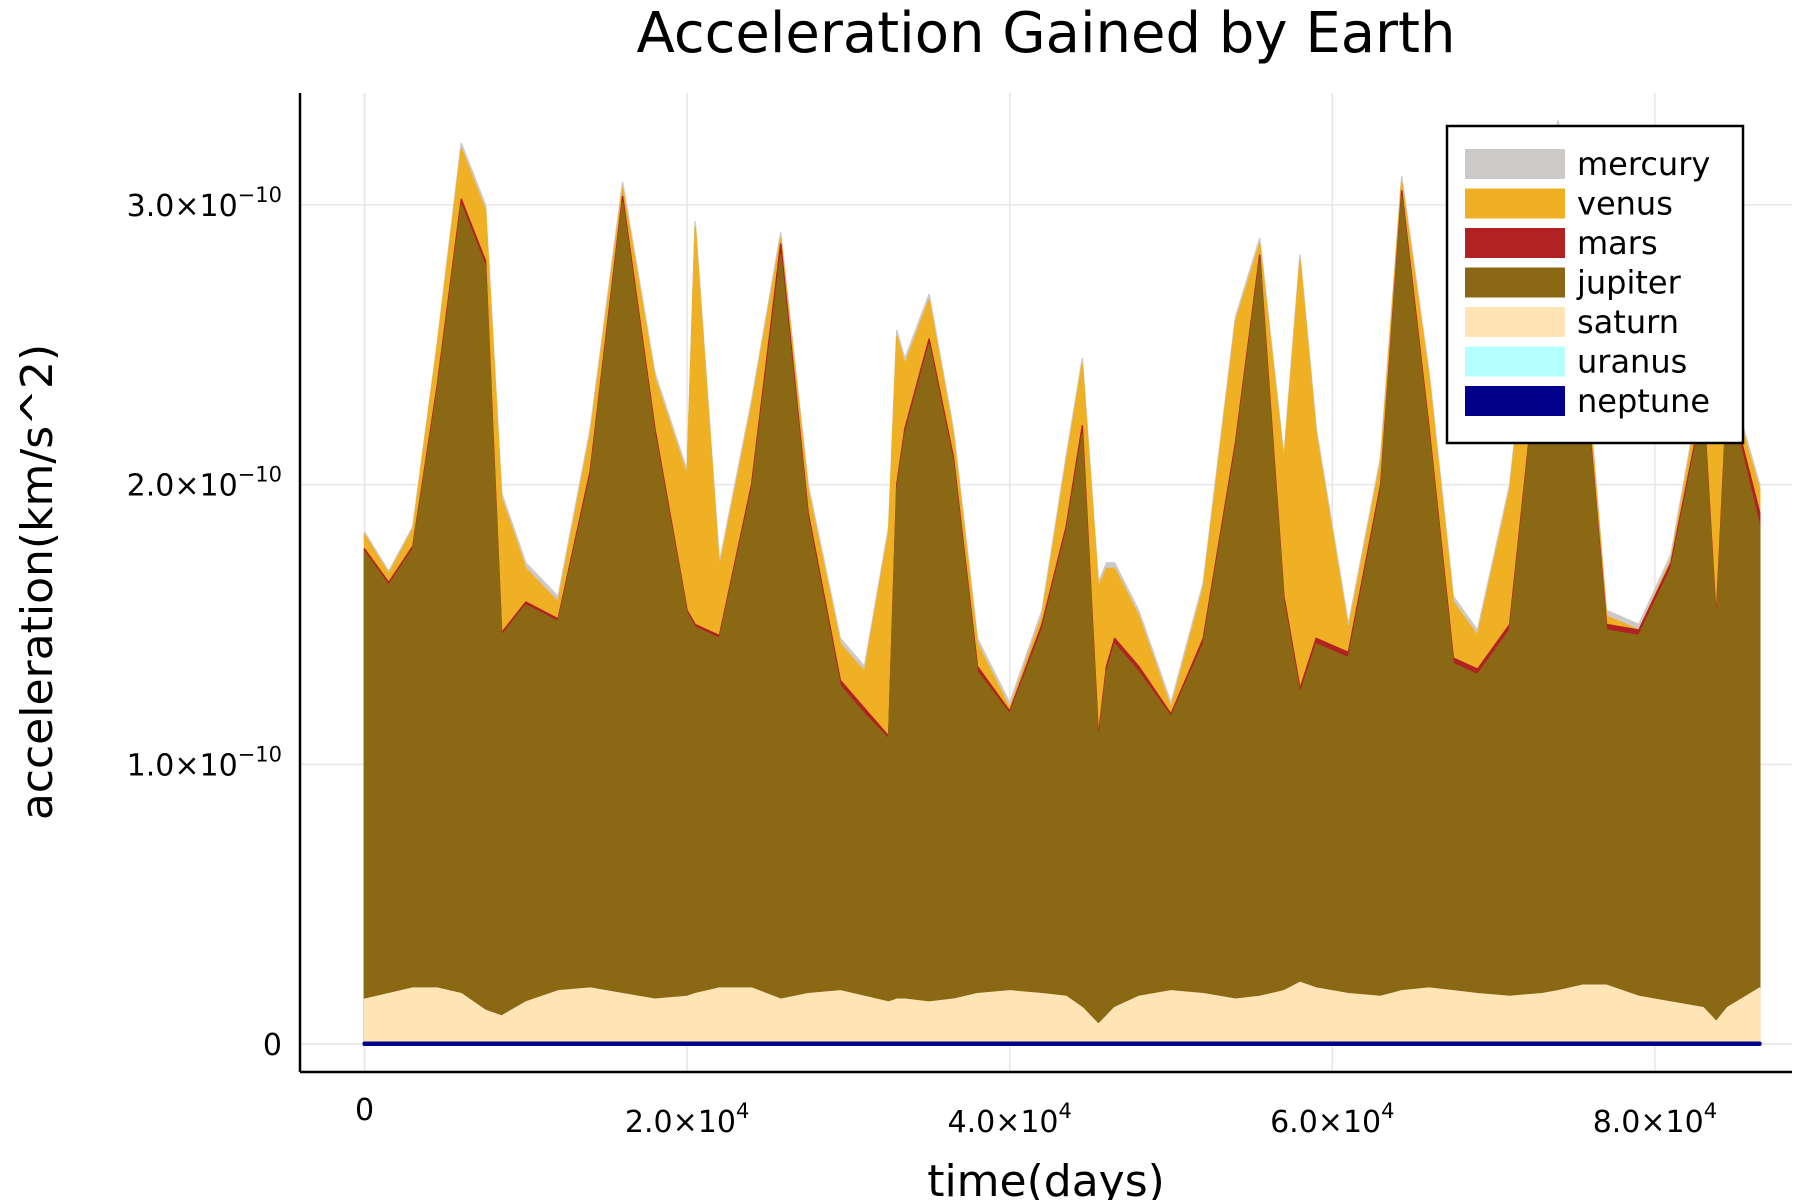 This screenshot has height=1200, width=1800. I want to click on legend-swatch-saturn, so click(1515, 322).